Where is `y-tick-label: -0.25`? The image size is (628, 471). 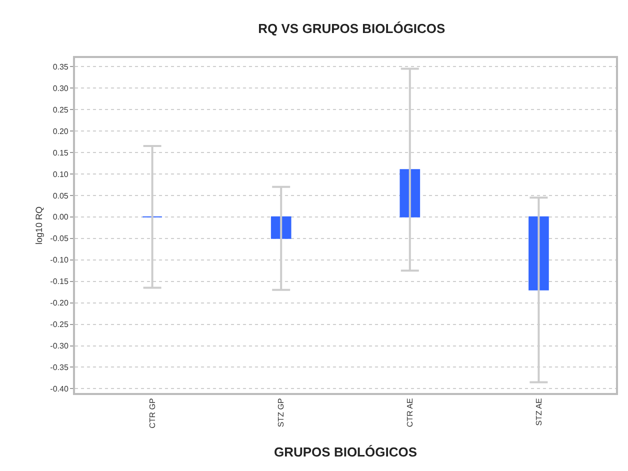
y-tick-label: -0.25 is located at coordinates (59, 325).